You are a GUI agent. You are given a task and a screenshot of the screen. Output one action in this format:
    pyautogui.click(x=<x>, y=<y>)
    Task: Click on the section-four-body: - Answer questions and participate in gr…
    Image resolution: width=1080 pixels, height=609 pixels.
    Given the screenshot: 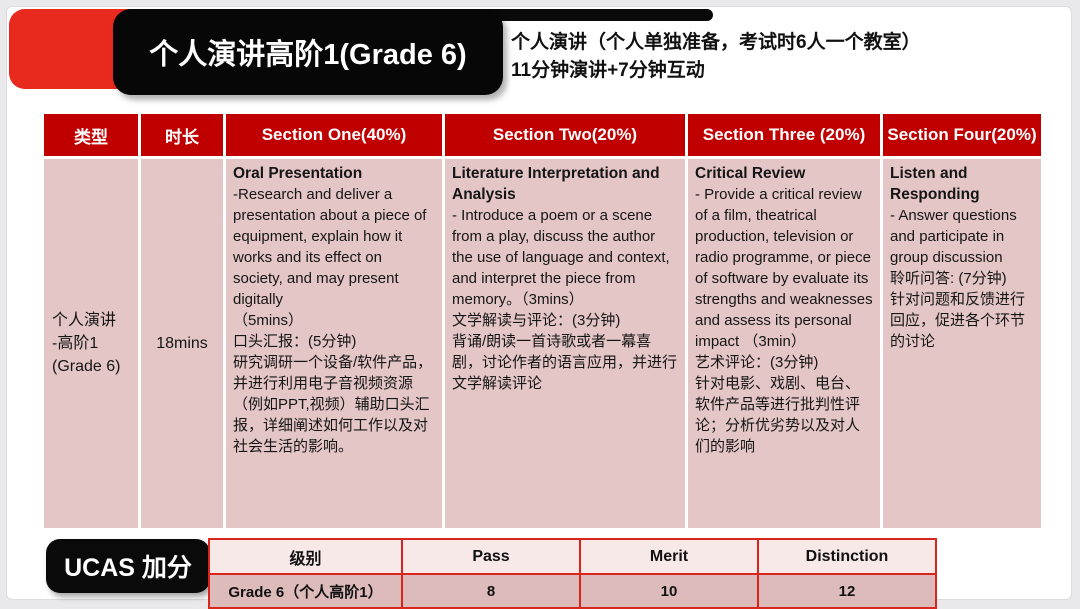 What is the action you would take?
    pyautogui.click(x=958, y=278)
    